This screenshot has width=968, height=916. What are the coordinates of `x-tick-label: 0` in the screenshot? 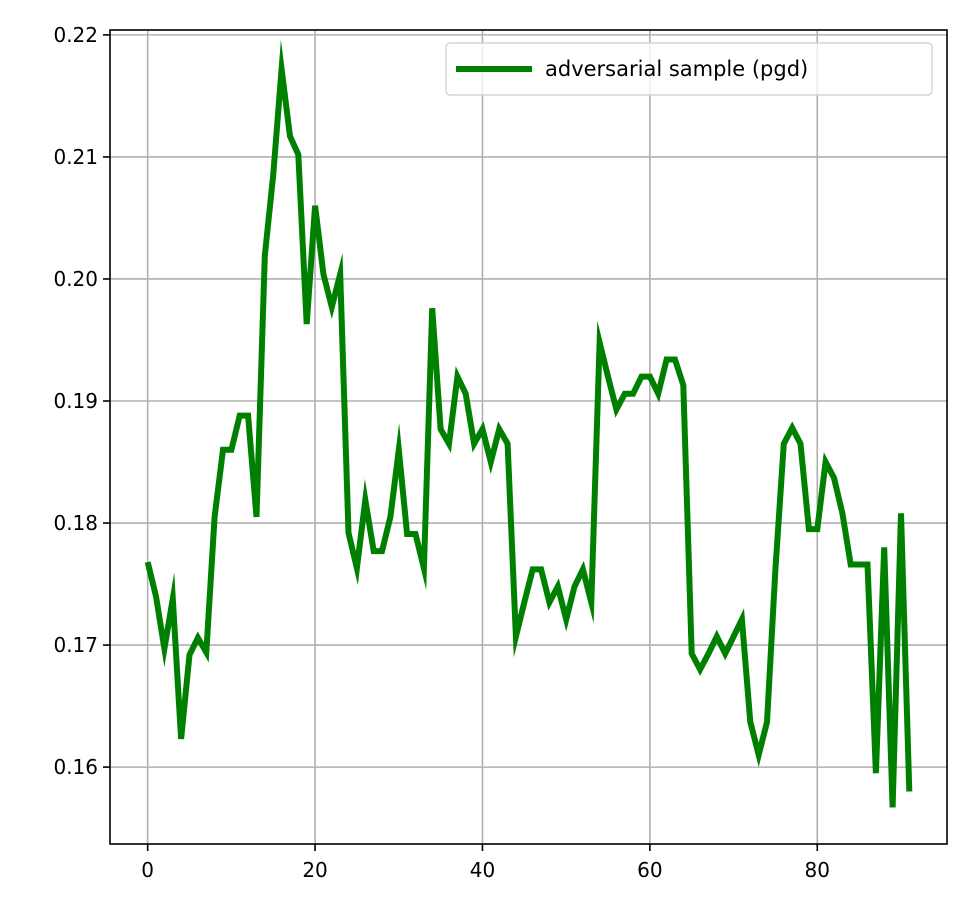 It's located at (147, 870).